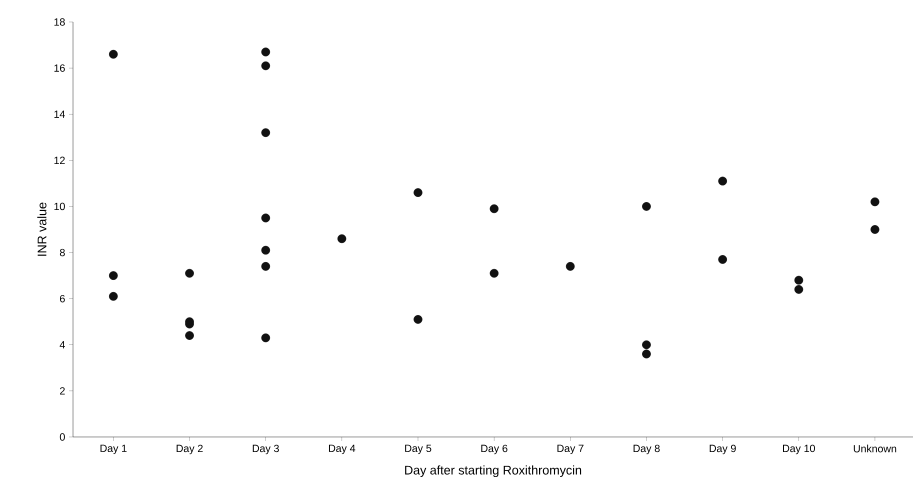 This screenshot has width=917, height=502. Describe the element at coordinates (494, 449) in the screenshot. I see `x-tick-label: Day 6` at that location.